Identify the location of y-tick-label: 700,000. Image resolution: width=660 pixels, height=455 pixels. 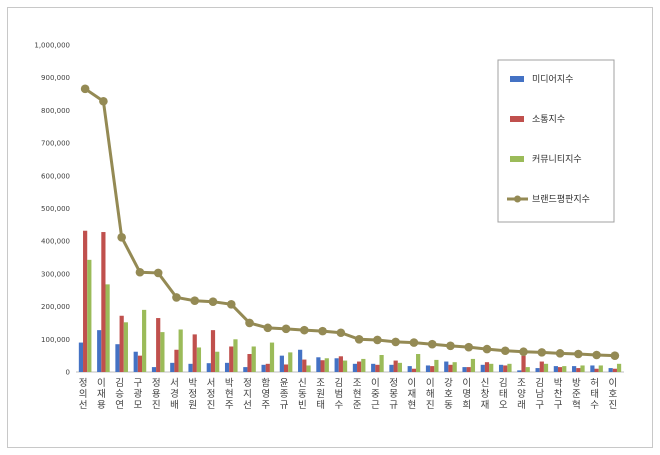
(55, 144).